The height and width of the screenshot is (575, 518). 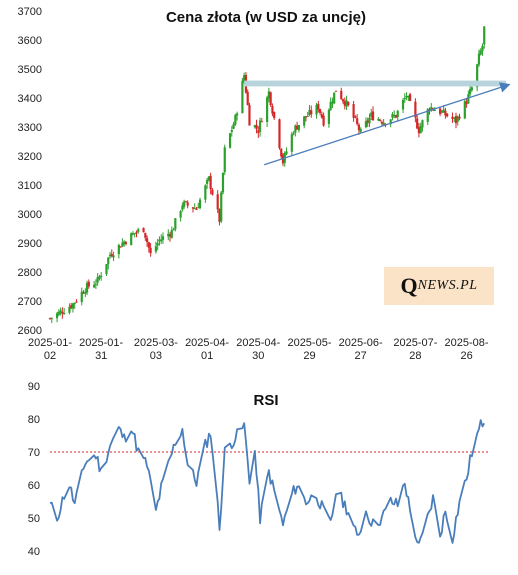 I want to click on logo-letter: Q, so click(x=409, y=285).